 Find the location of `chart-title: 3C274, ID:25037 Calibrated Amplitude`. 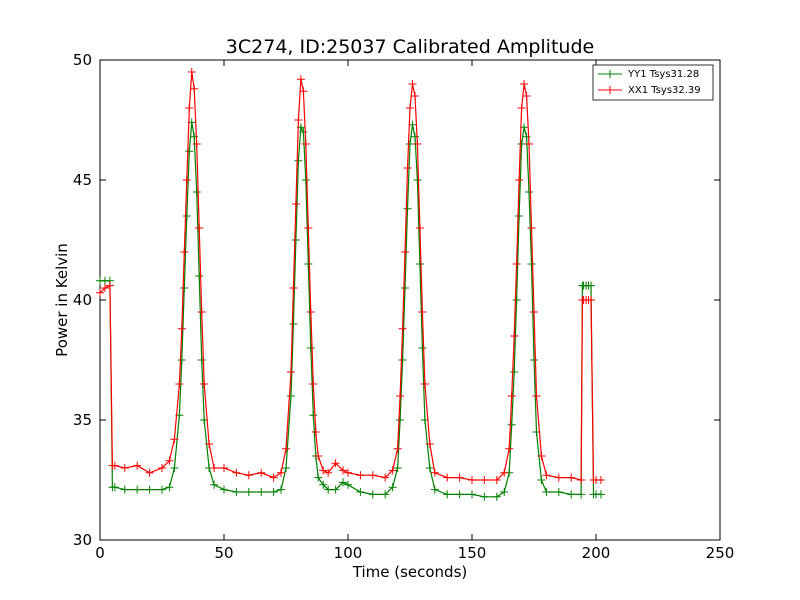

chart-title: 3C274, ID:25037 Calibrated Amplitude is located at coordinates (410, 47).